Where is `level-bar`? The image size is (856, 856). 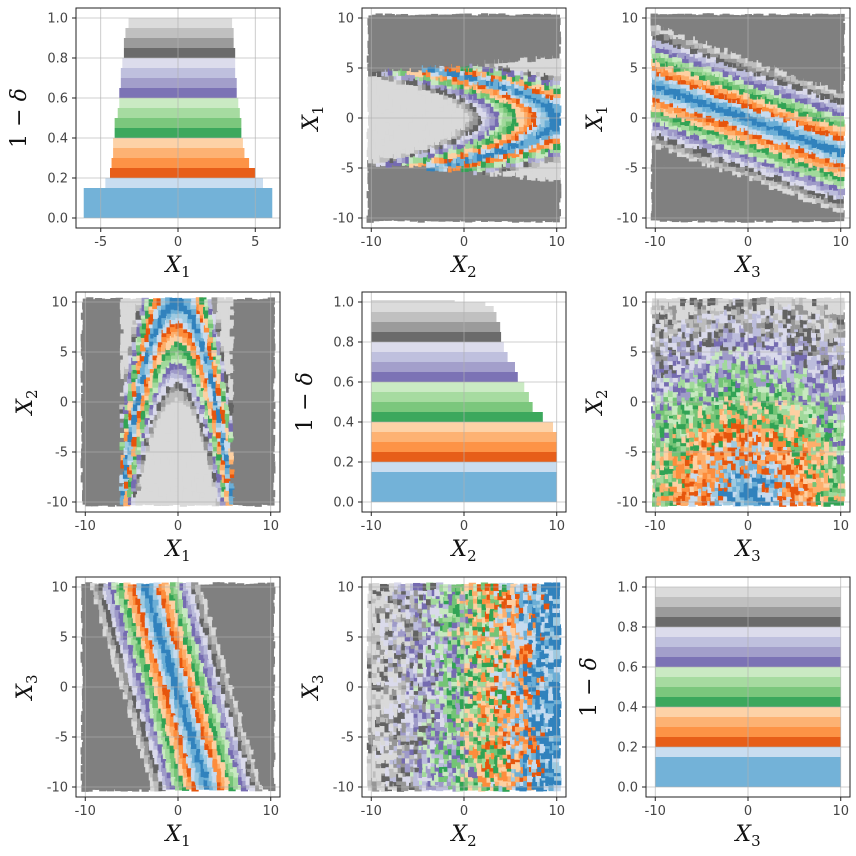
level-bar is located at coordinates (184, 183).